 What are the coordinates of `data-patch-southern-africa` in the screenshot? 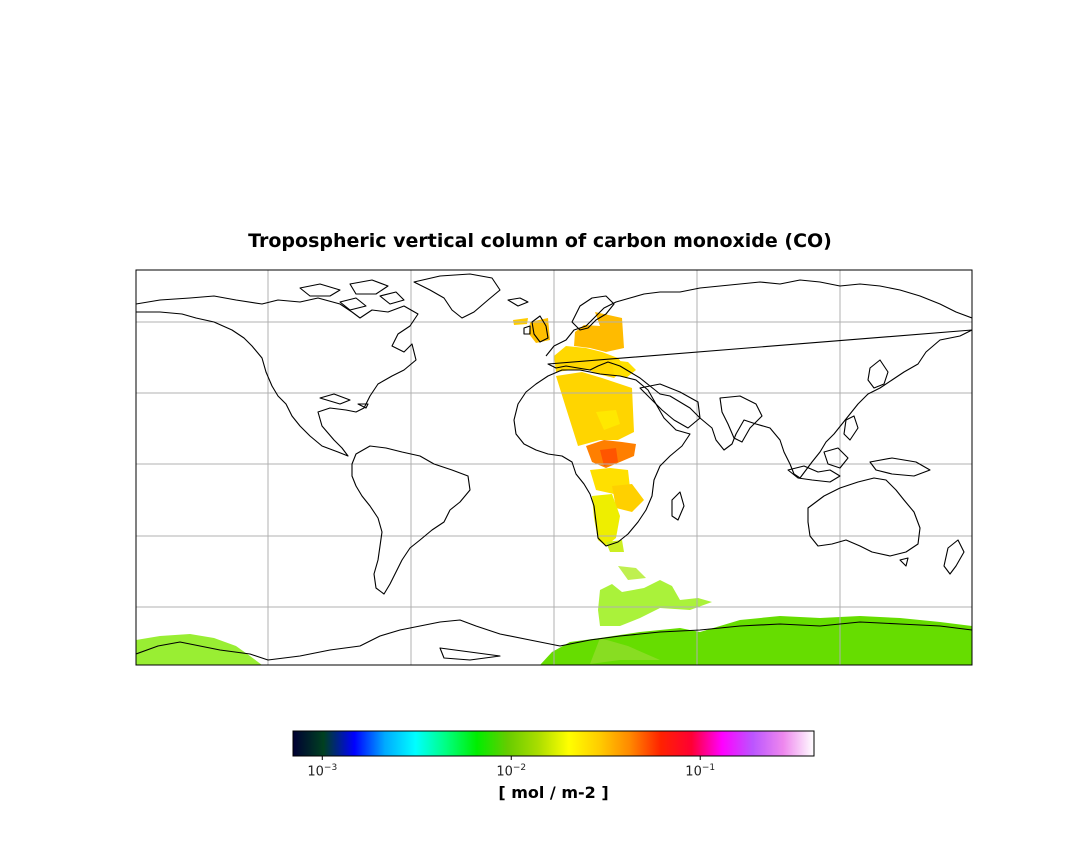 It's located at (606, 520).